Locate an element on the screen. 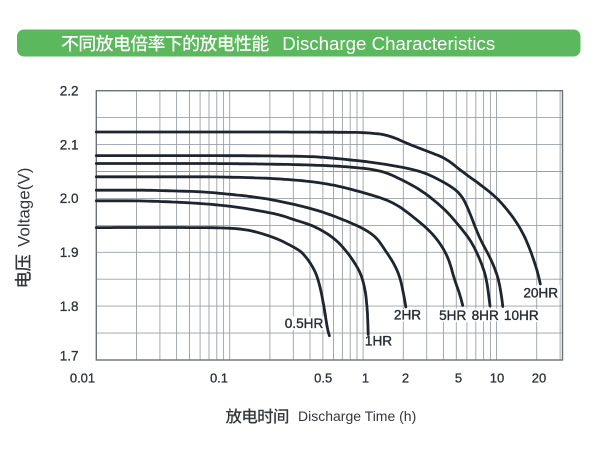 The height and width of the screenshot is (451, 600). svg-text: 10HR is located at coordinates (521, 315).